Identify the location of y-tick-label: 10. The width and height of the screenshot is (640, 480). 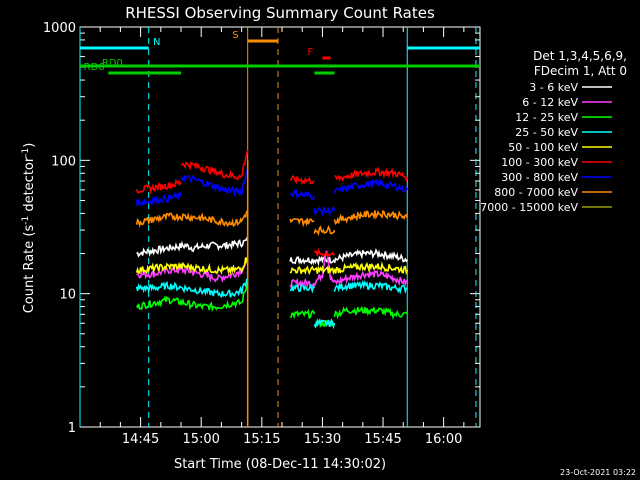
(67, 295).